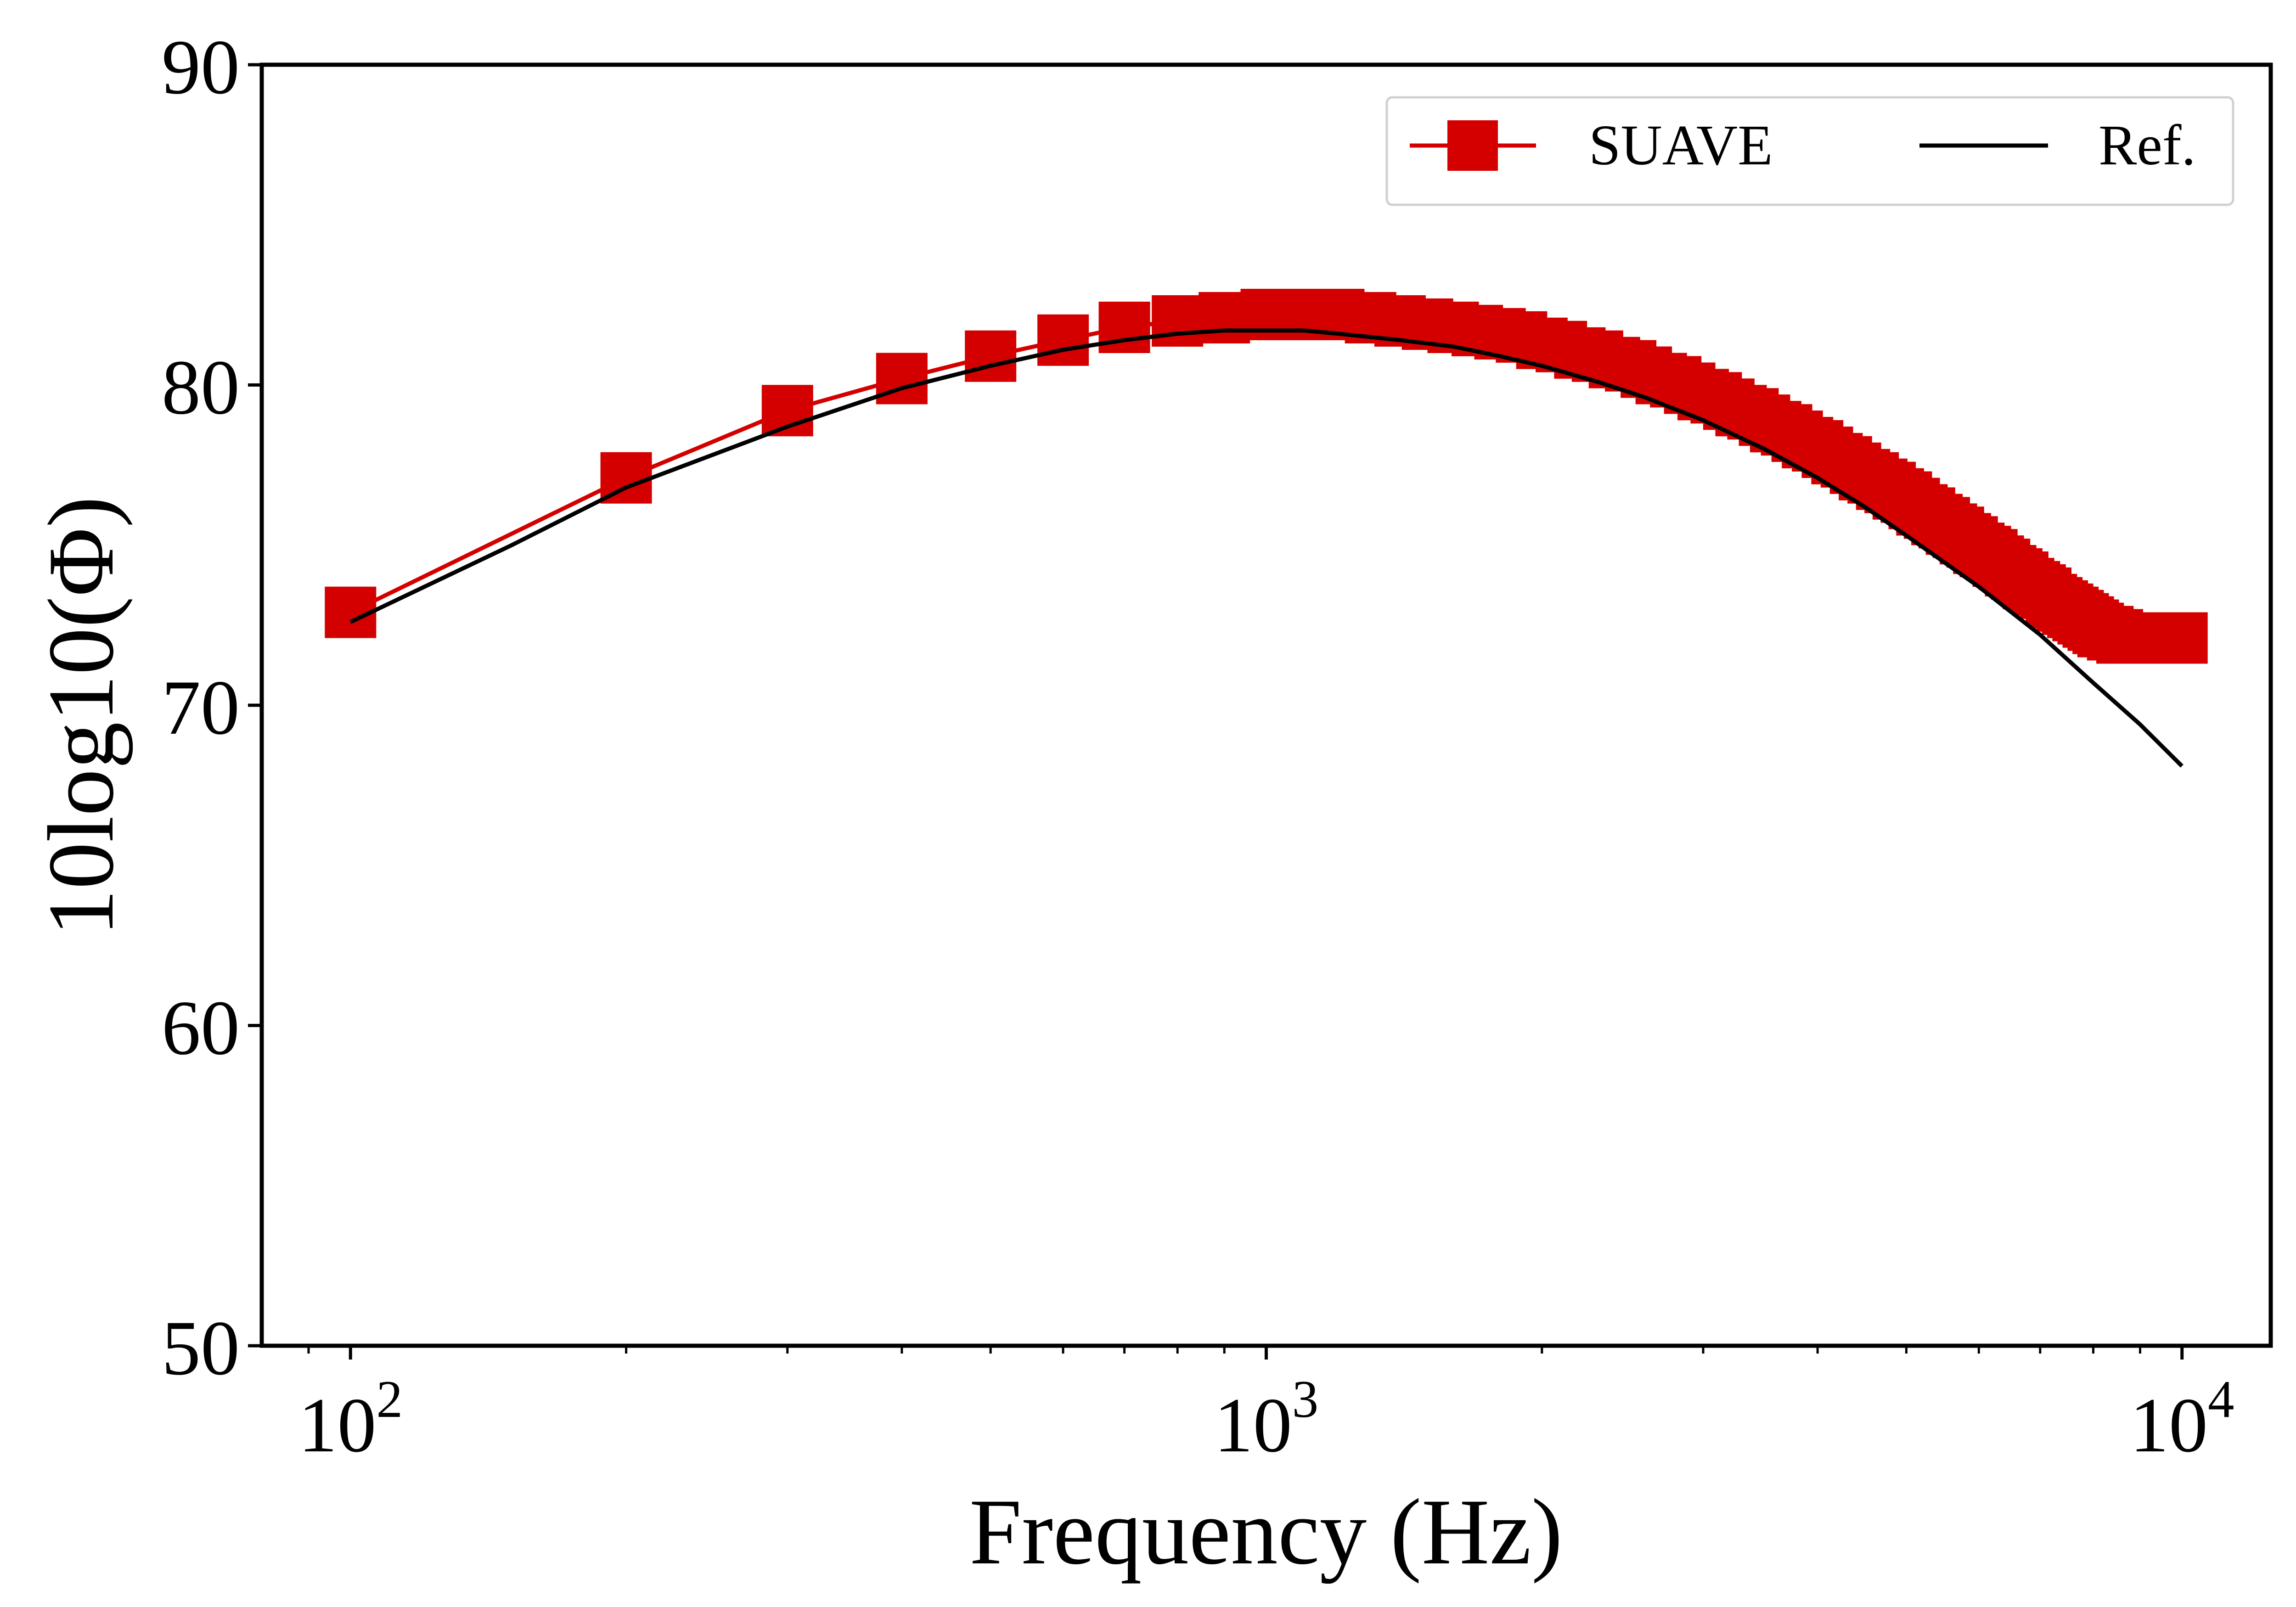  I want to click on y-tick-label: 90, so click(201, 67).